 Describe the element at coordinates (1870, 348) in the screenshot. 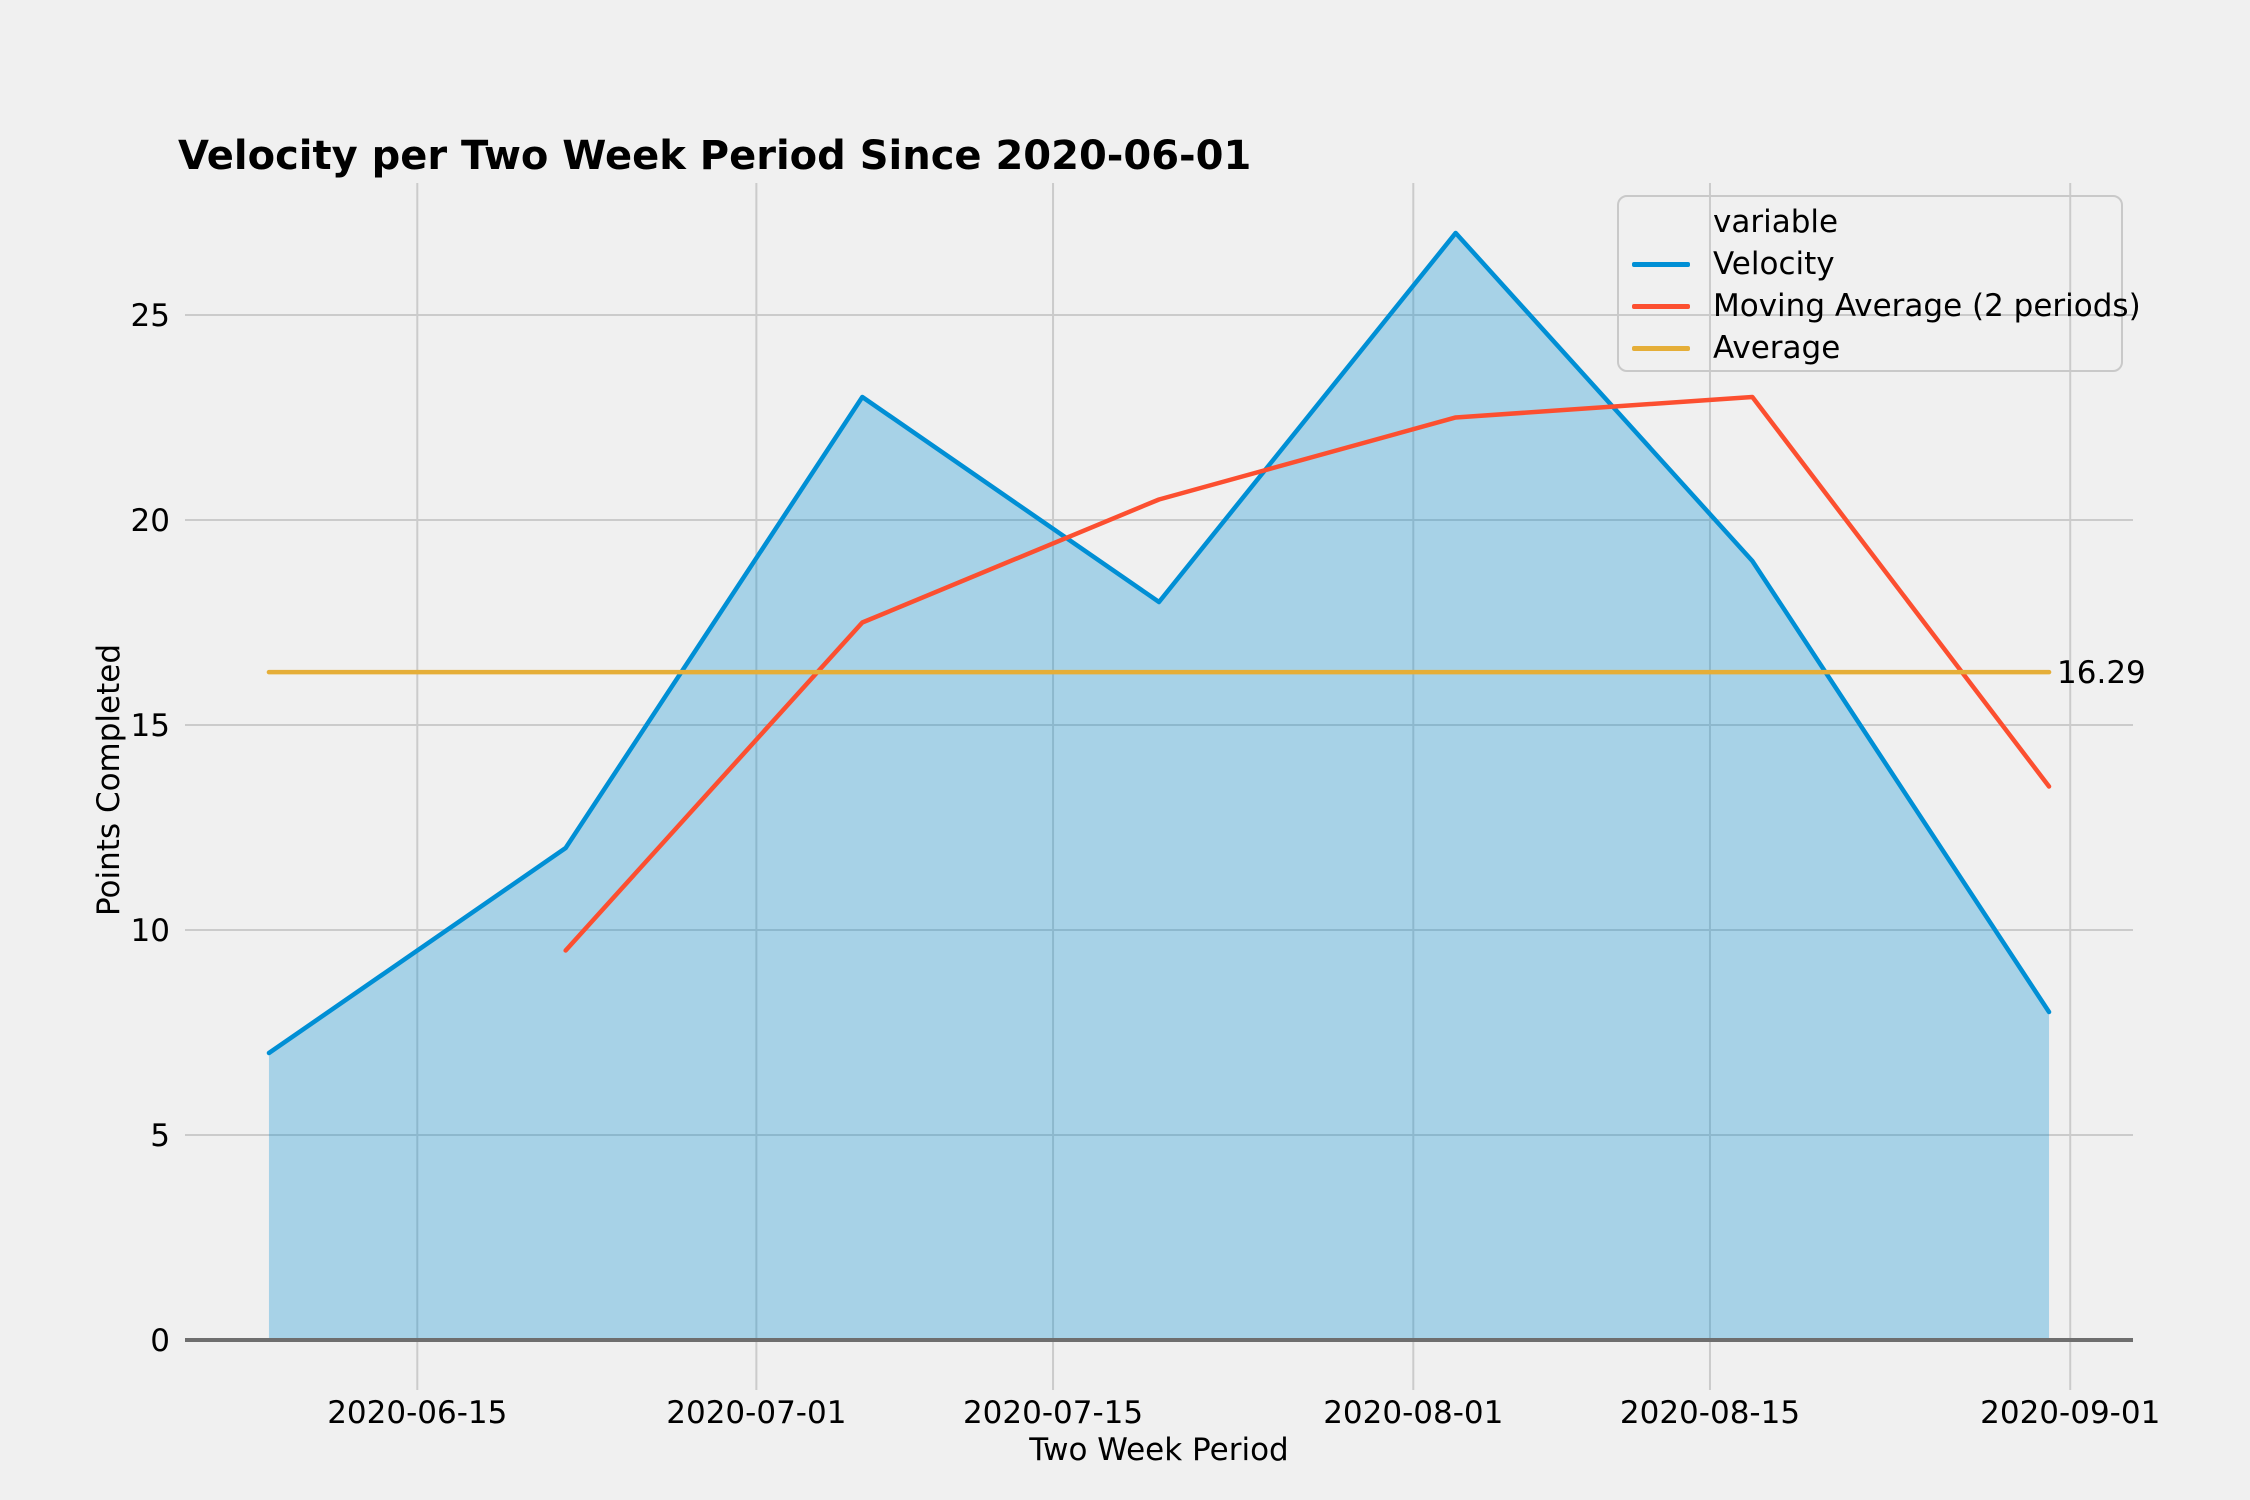

I see `legend-entry: Average` at that location.